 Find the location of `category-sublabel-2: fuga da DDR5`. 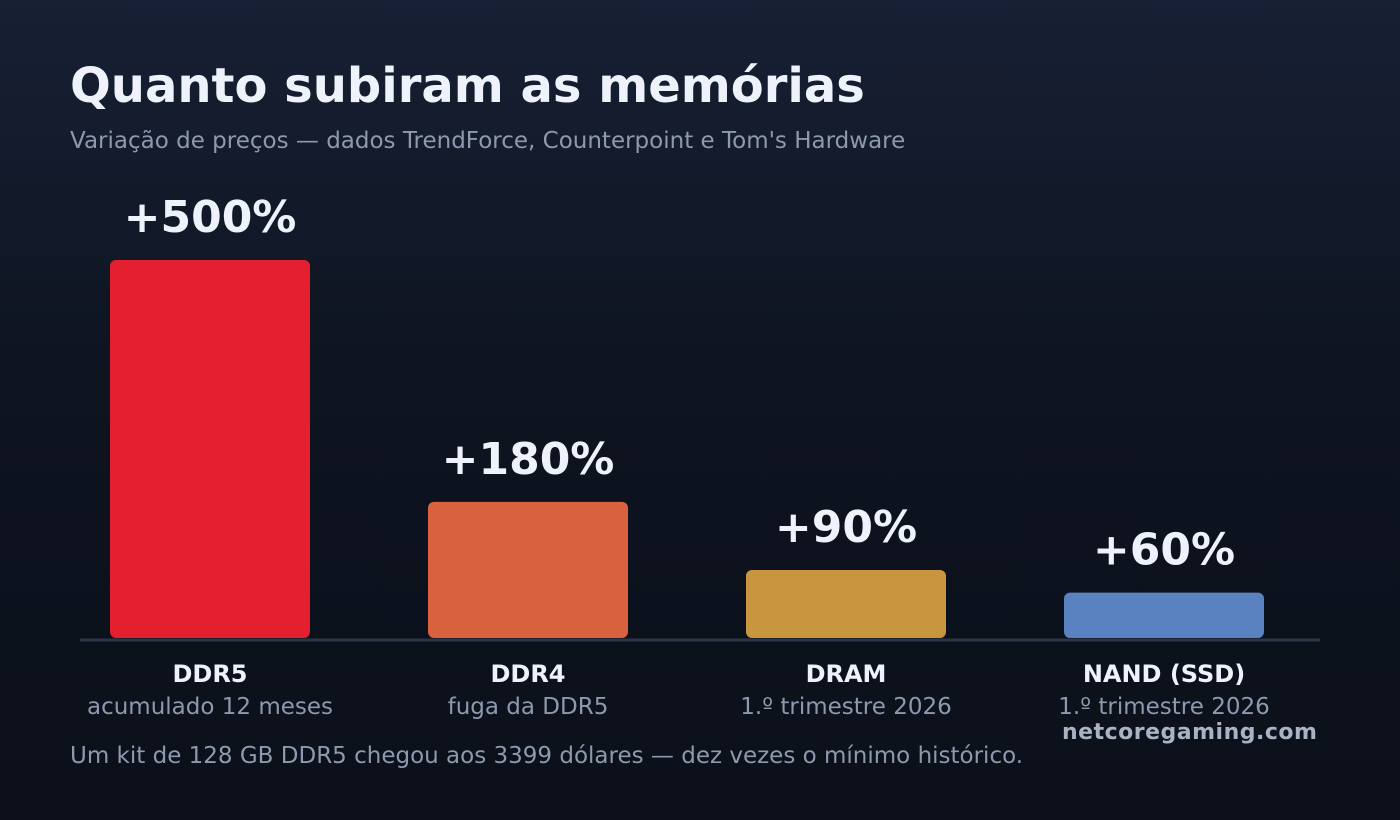

category-sublabel-2: fuga da DDR5 is located at coordinates (528, 707).